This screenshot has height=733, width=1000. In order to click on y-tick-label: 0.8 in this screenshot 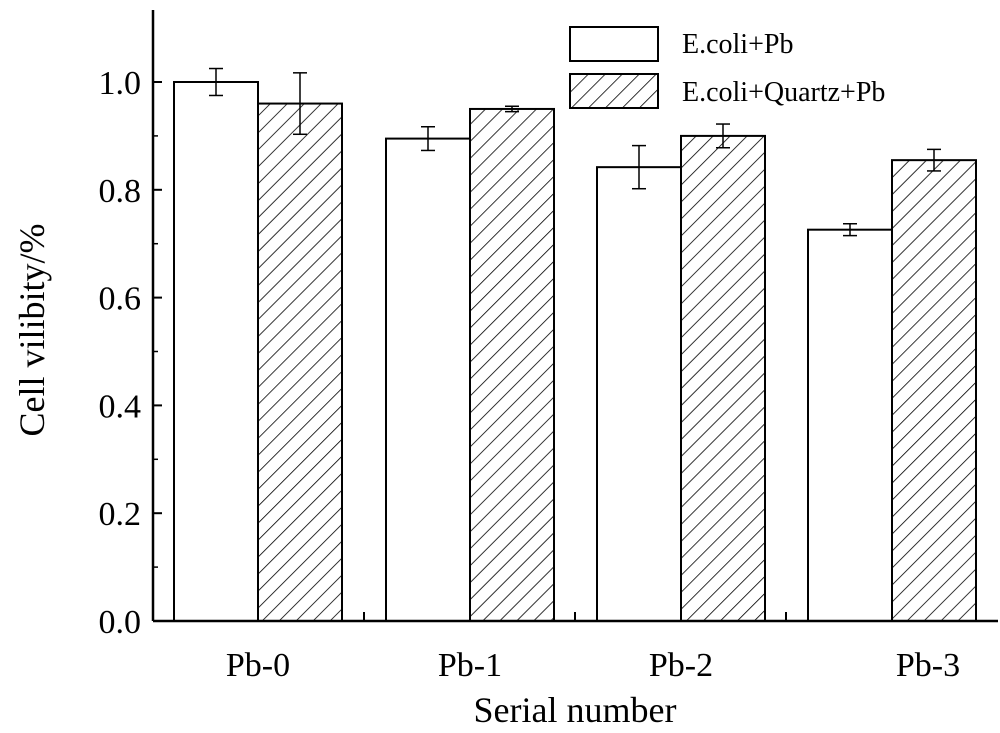, I will do `click(120, 191)`.